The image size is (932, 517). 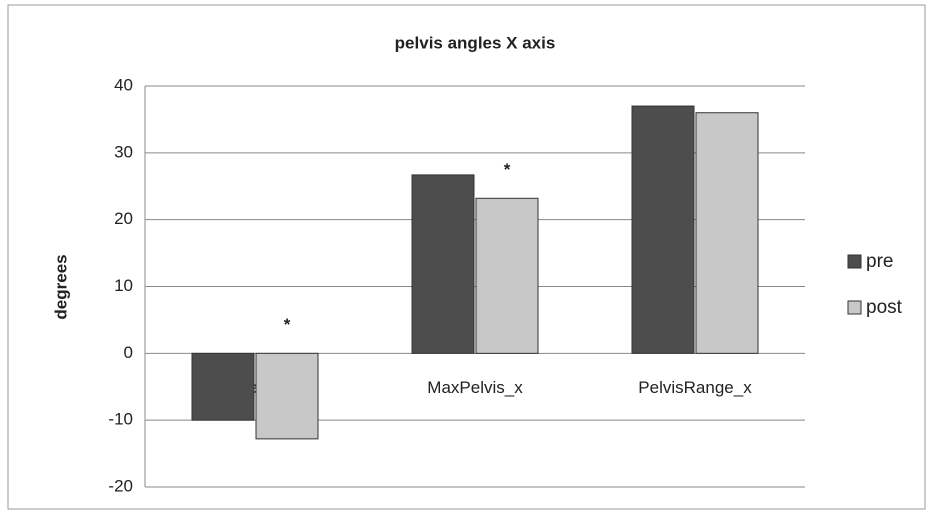 What do you see at coordinates (884, 307) in the screenshot?
I see `legend-label: post` at bounding box center [884, 307].